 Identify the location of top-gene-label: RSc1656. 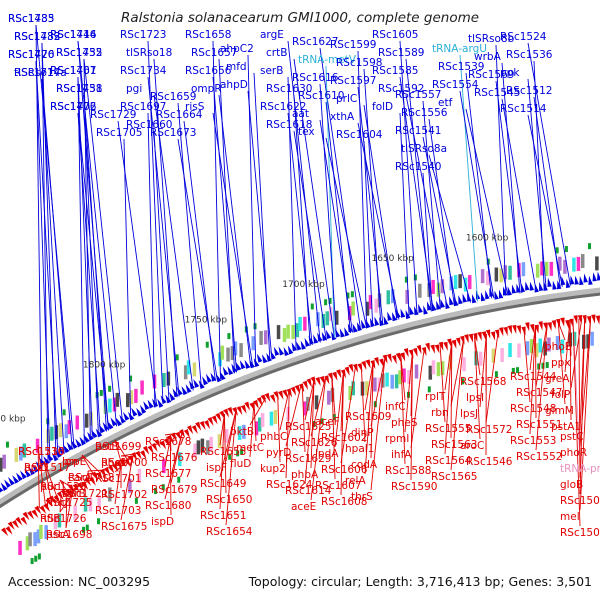
(208, 71).